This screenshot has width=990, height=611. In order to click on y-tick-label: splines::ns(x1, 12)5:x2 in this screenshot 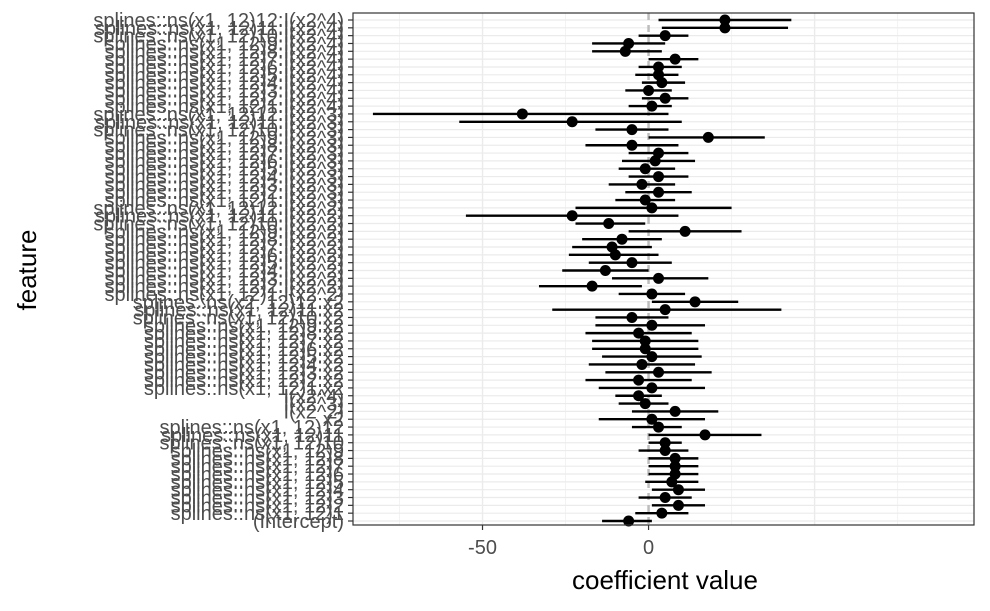, I will do `click(244, 358)`.